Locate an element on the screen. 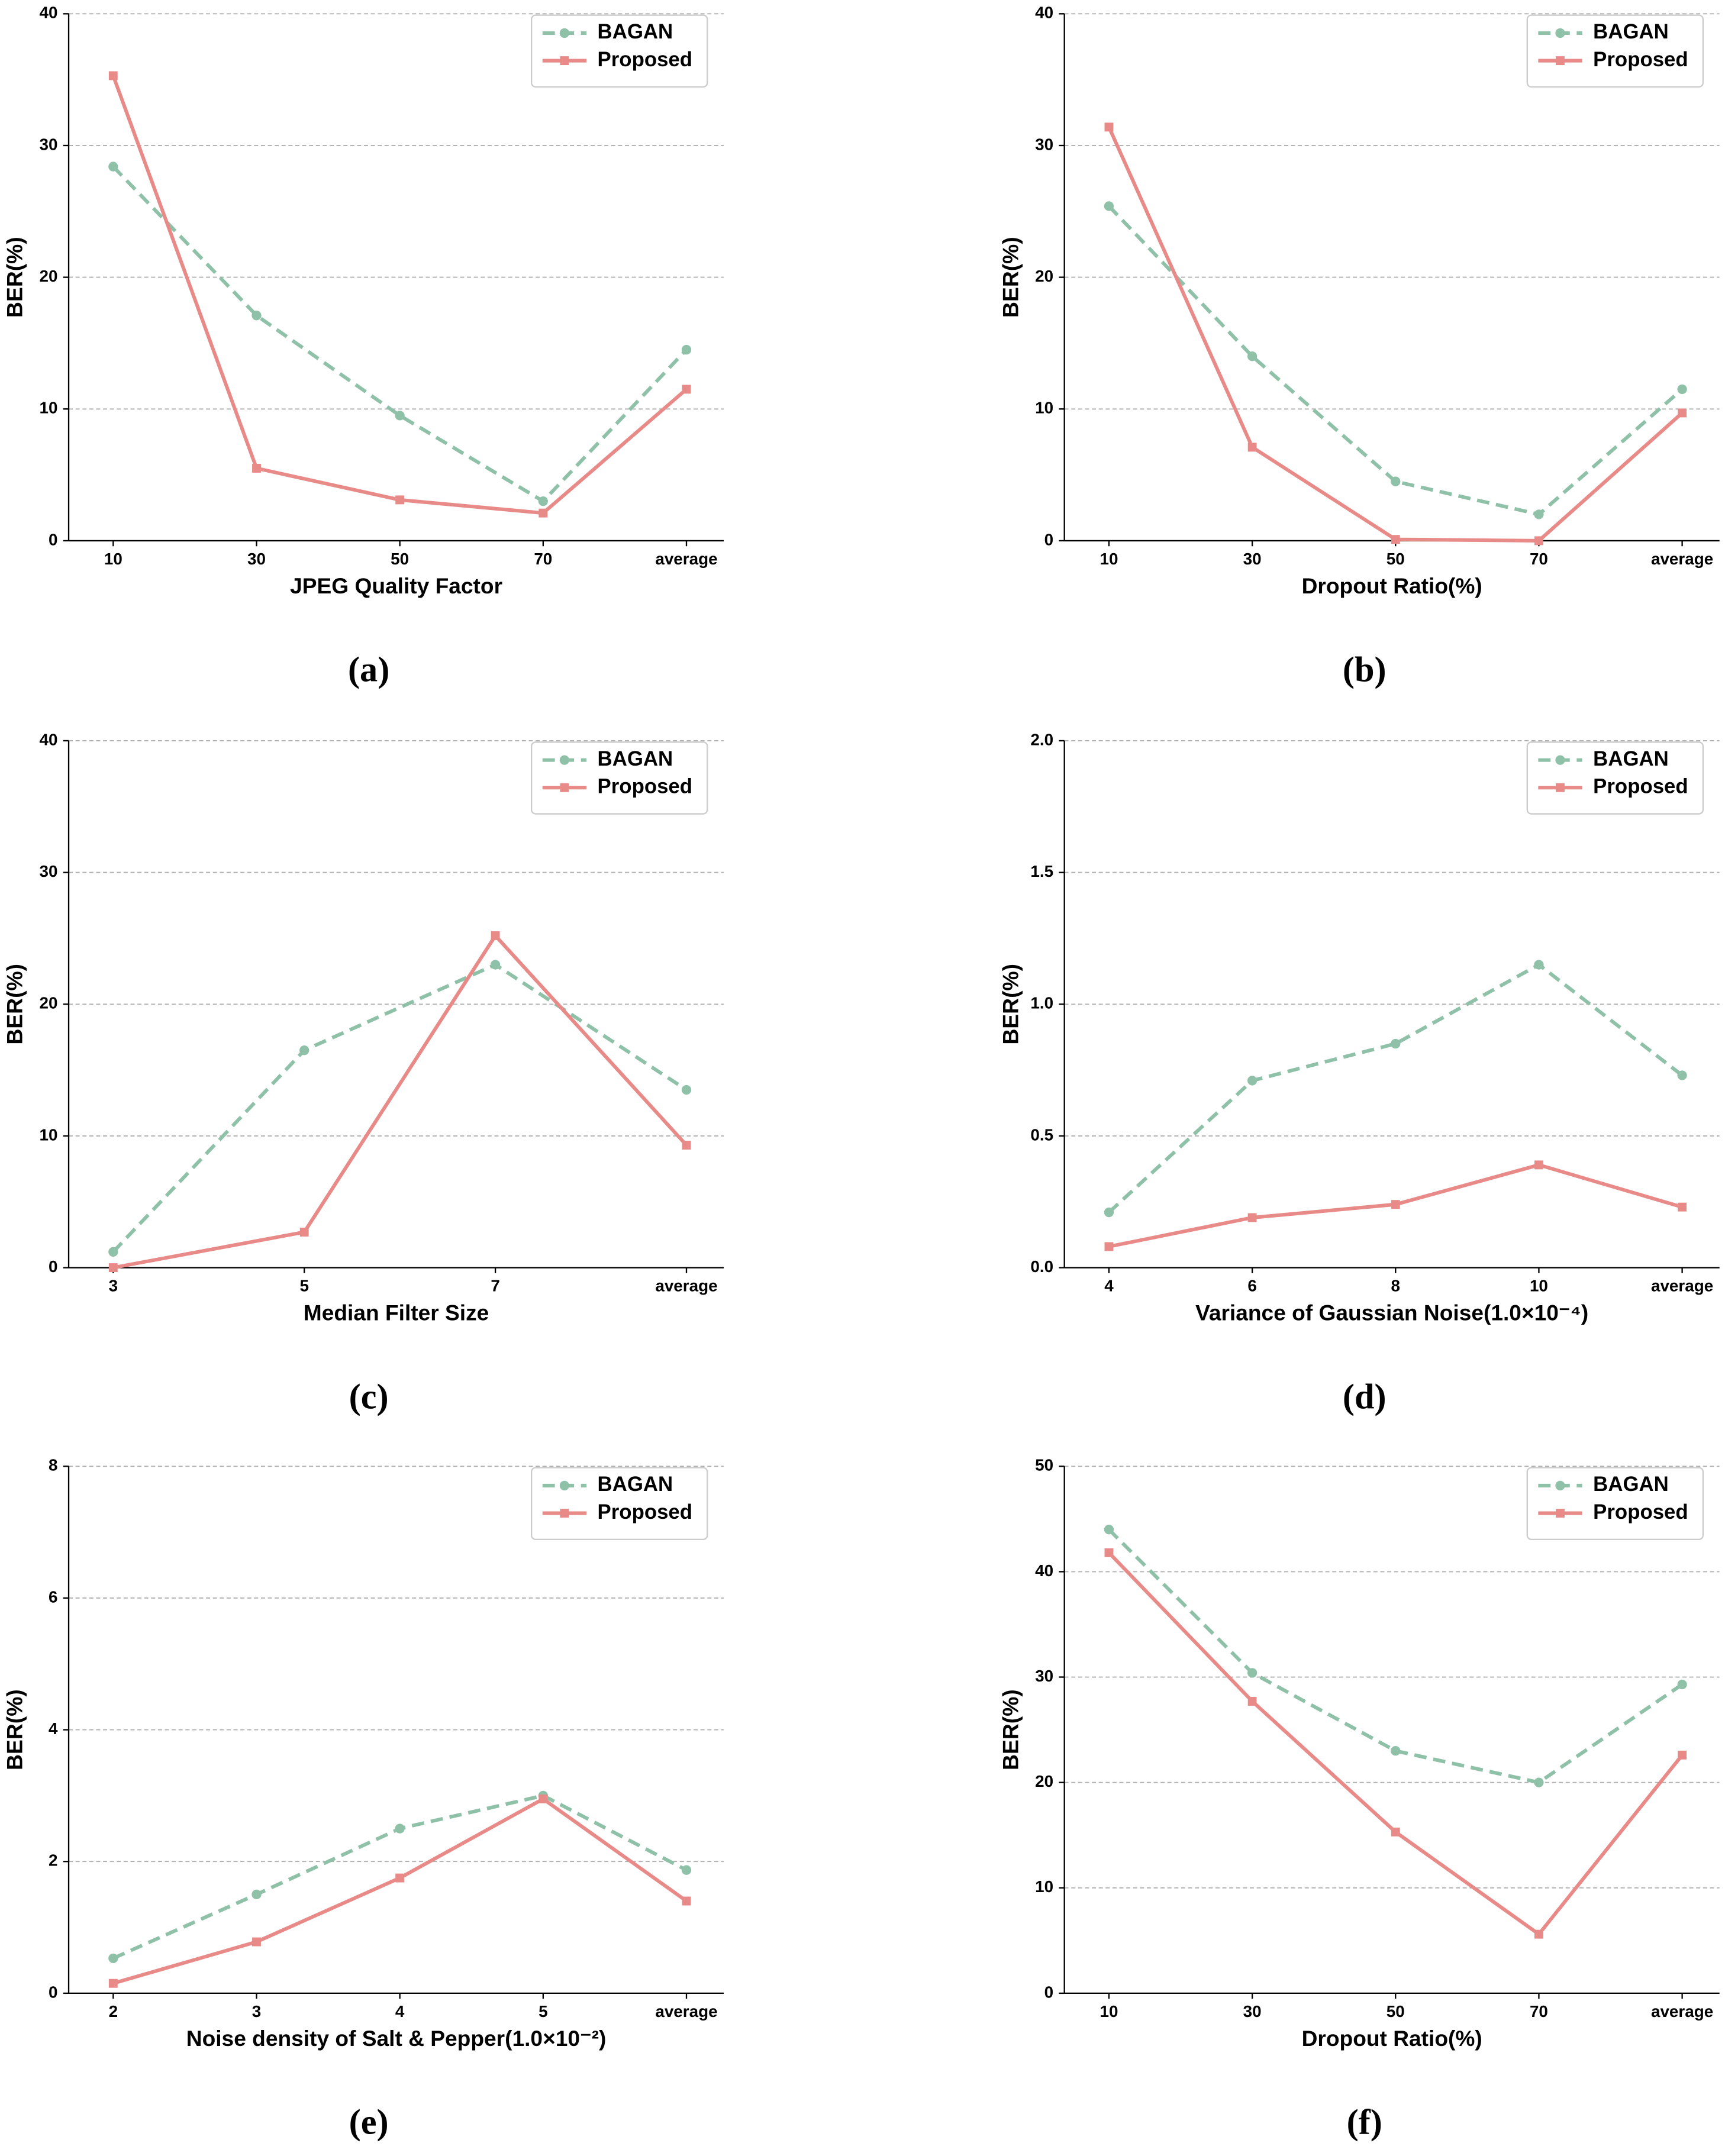 The height and width of the screenshot is (2156, 1725). x-axis-label: Noise density of Salt & Pepper(1.0×10⁻²) is located at coordinates (397, 2039).